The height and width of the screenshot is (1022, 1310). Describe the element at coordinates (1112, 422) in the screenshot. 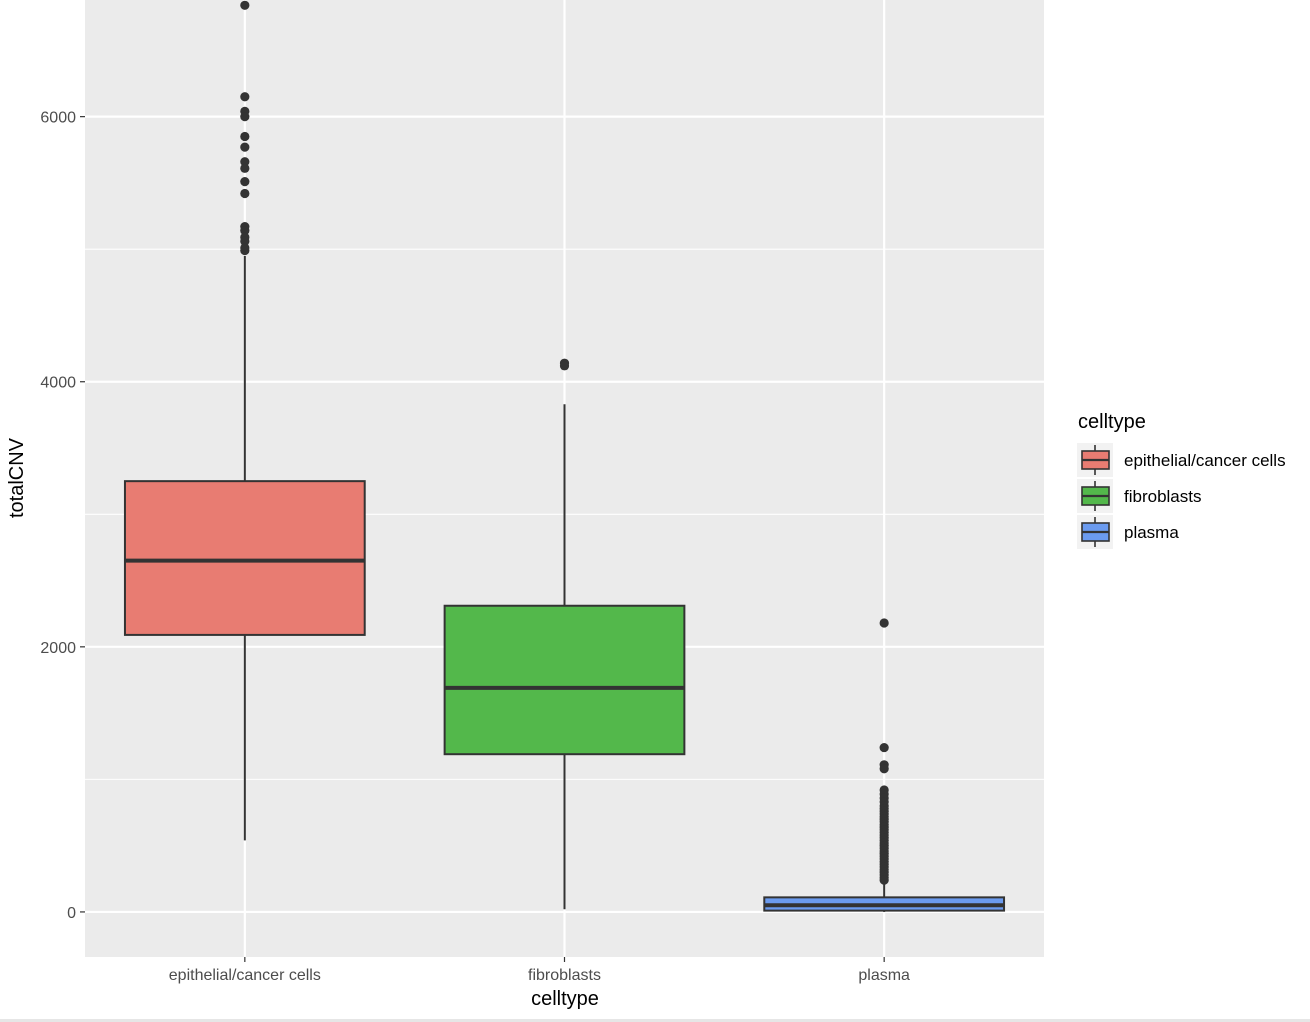

I see `legend-title: celltype` at that location.